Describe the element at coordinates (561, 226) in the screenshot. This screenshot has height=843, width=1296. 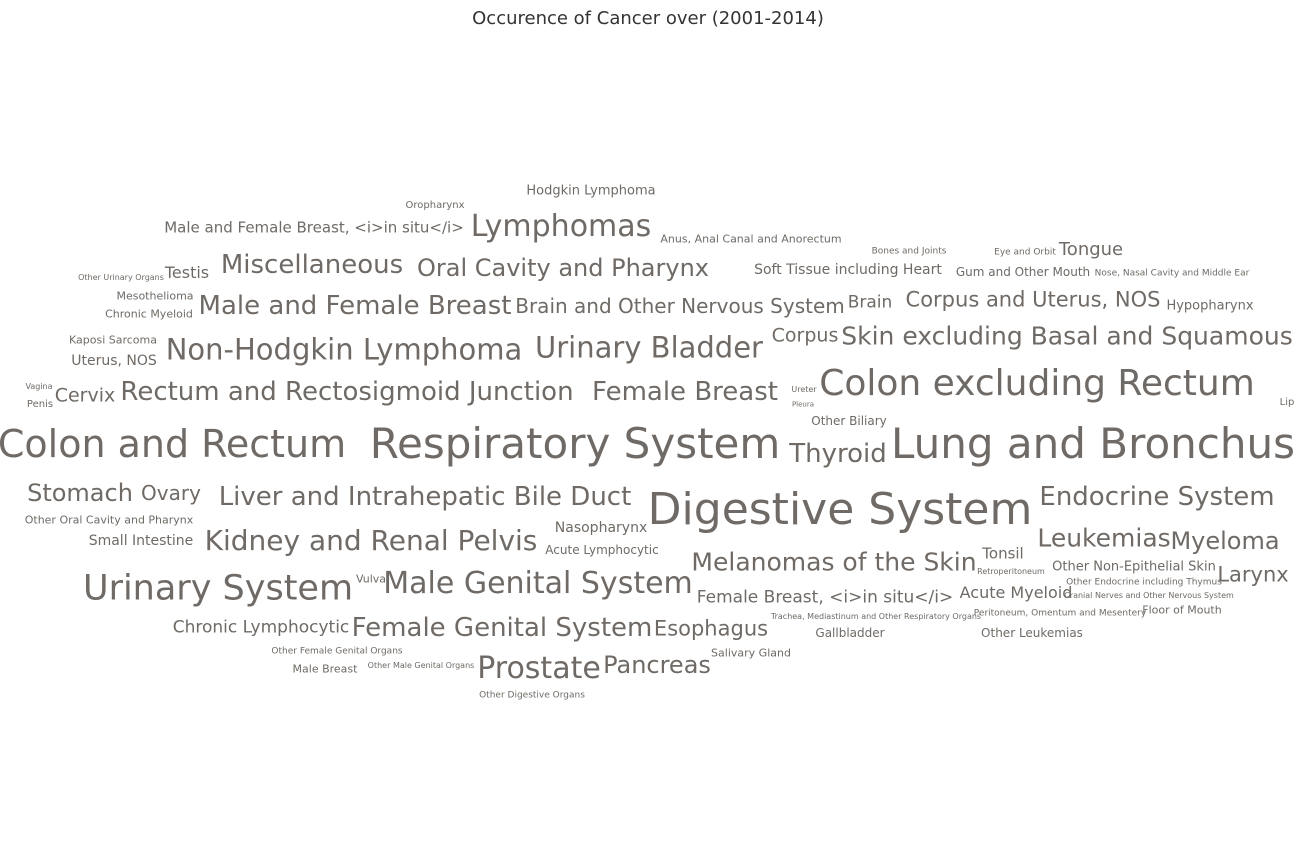
I see `cloud-word: Lymphomas` at that location.